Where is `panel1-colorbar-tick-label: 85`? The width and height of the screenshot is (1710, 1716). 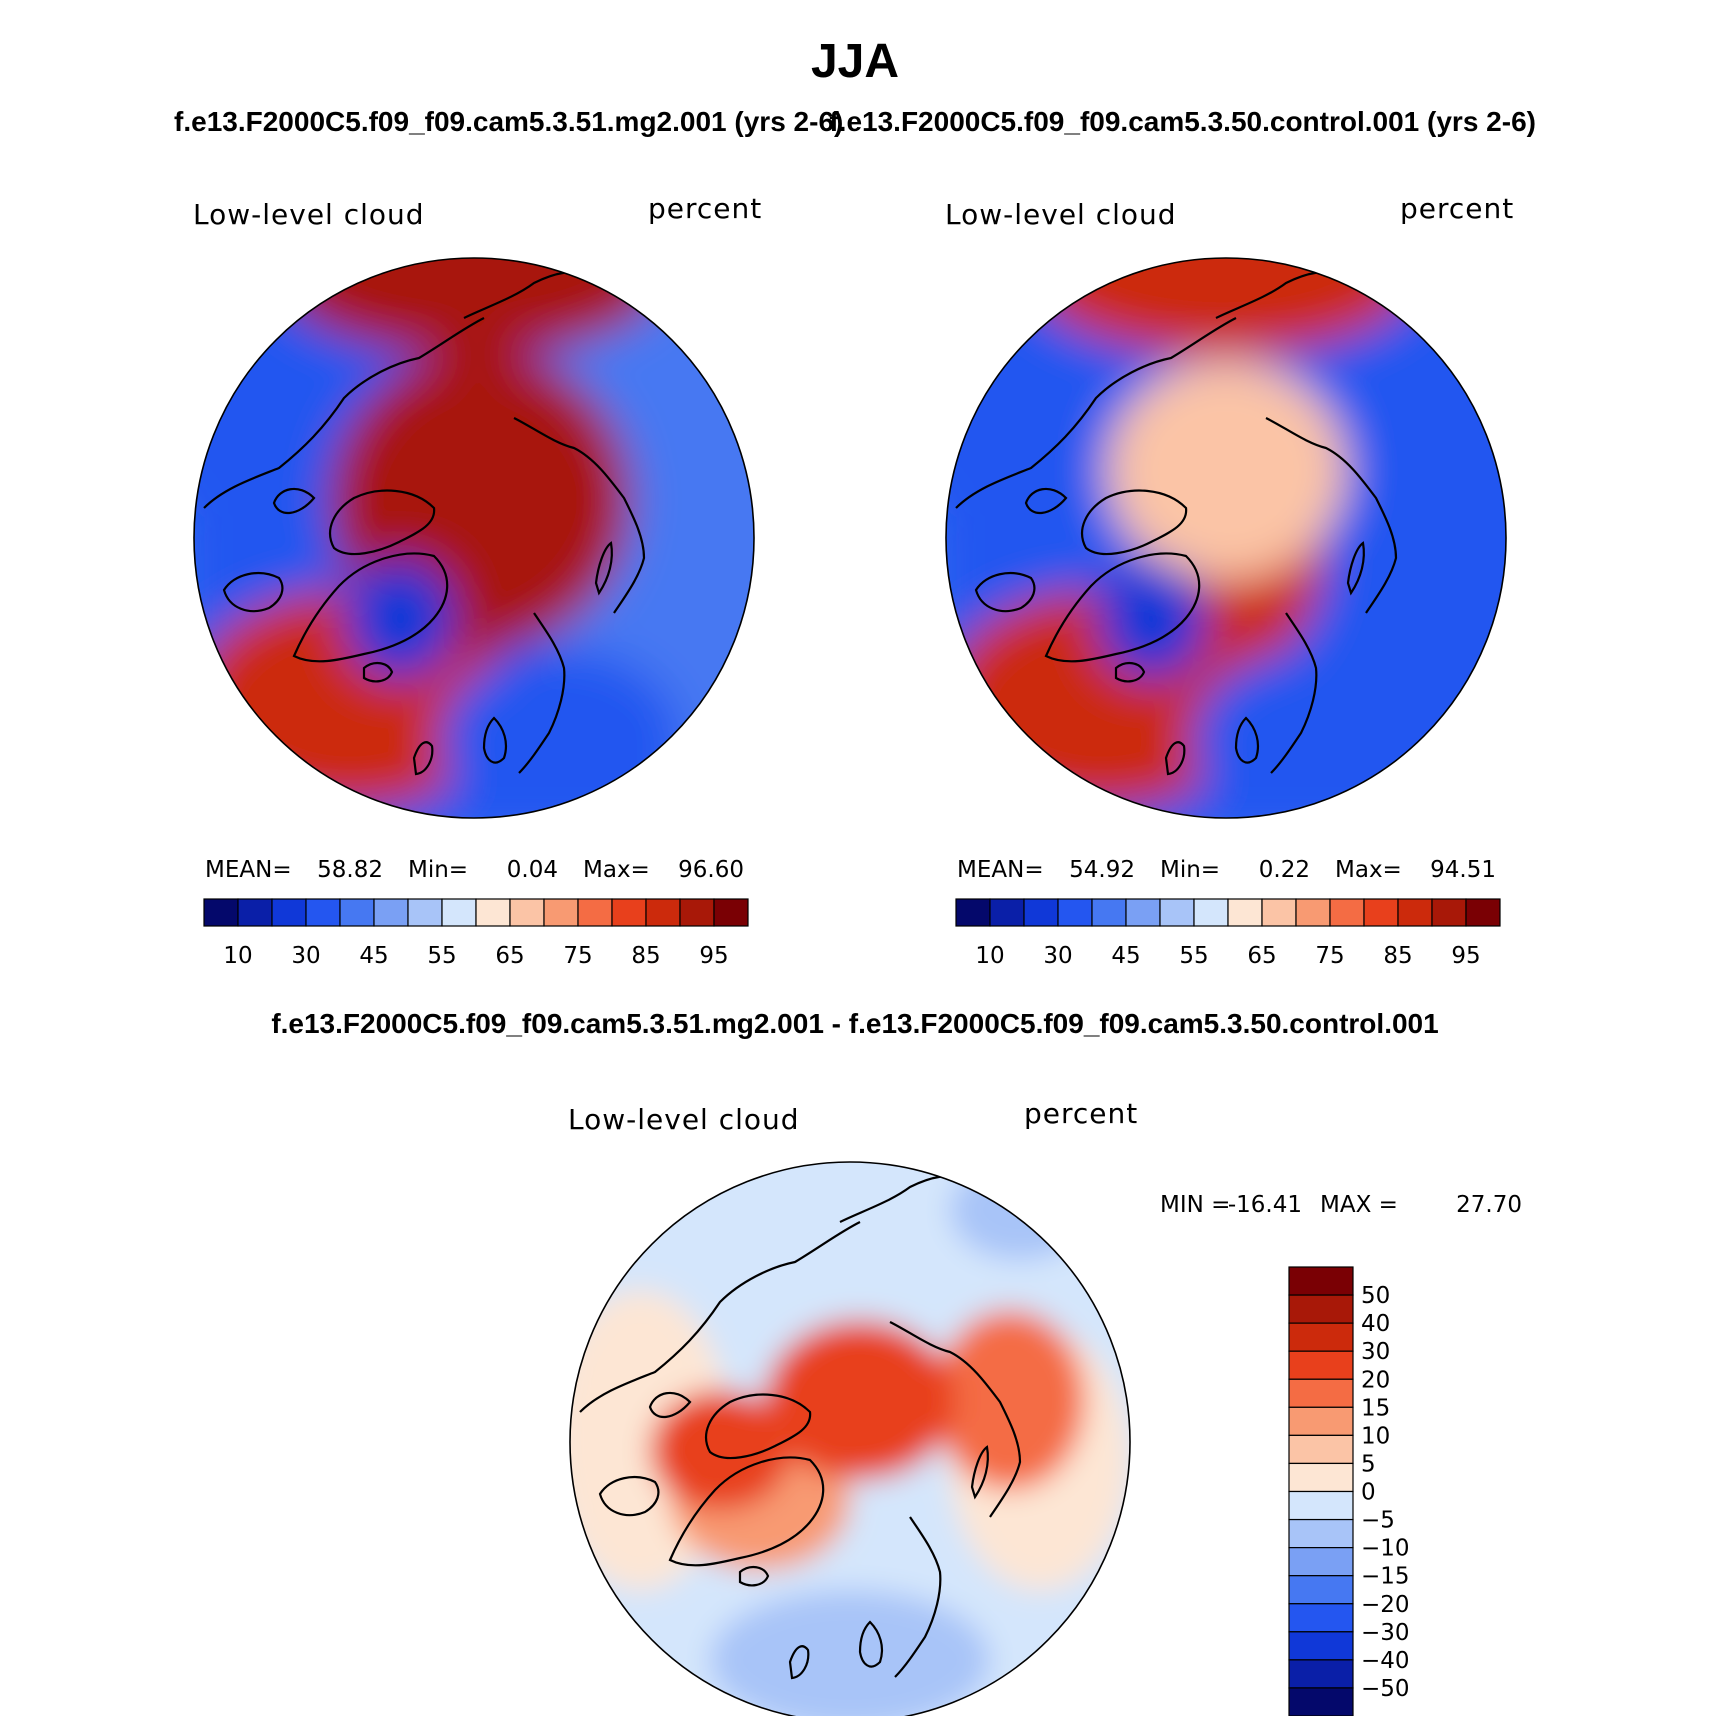 panel1-colorbar-tick-label: 85 is located at coordinates (645, 956).